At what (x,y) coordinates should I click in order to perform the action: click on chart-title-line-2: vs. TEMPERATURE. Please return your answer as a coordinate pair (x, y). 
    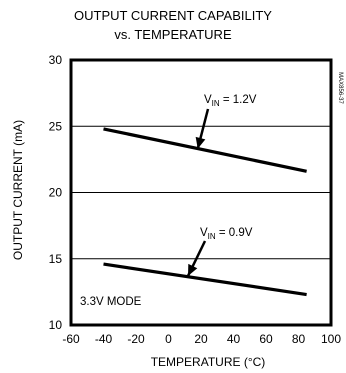
    Looking at the image, I should click on (173, 34).